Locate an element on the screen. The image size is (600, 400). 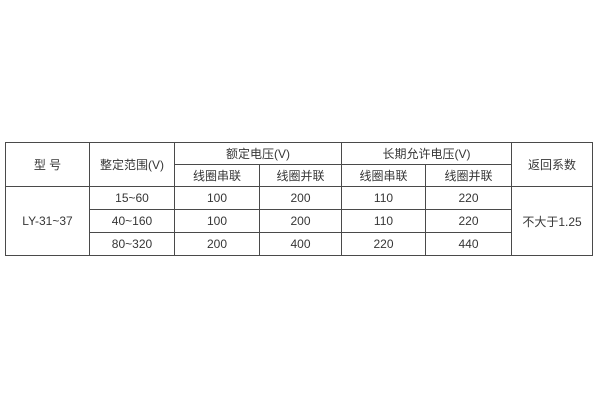
header-setting-range: 整定范围(V) is located at coordinates (132, 164).